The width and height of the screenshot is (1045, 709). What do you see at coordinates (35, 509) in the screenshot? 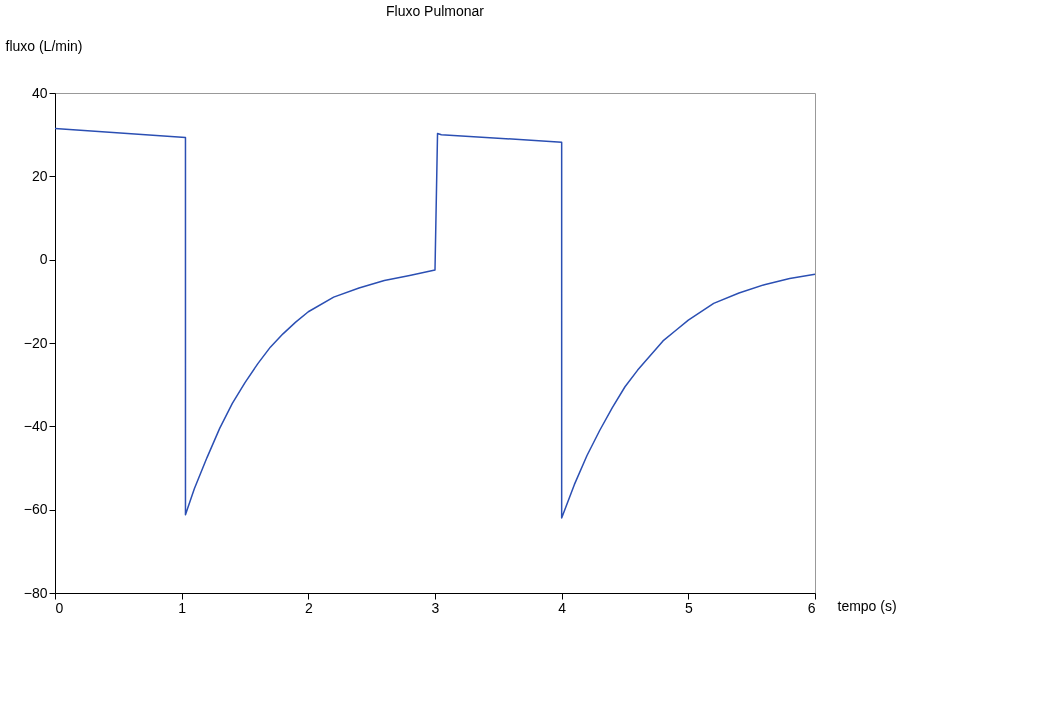
I see `y-tick-label: −60` at bounding box center [35, 509].